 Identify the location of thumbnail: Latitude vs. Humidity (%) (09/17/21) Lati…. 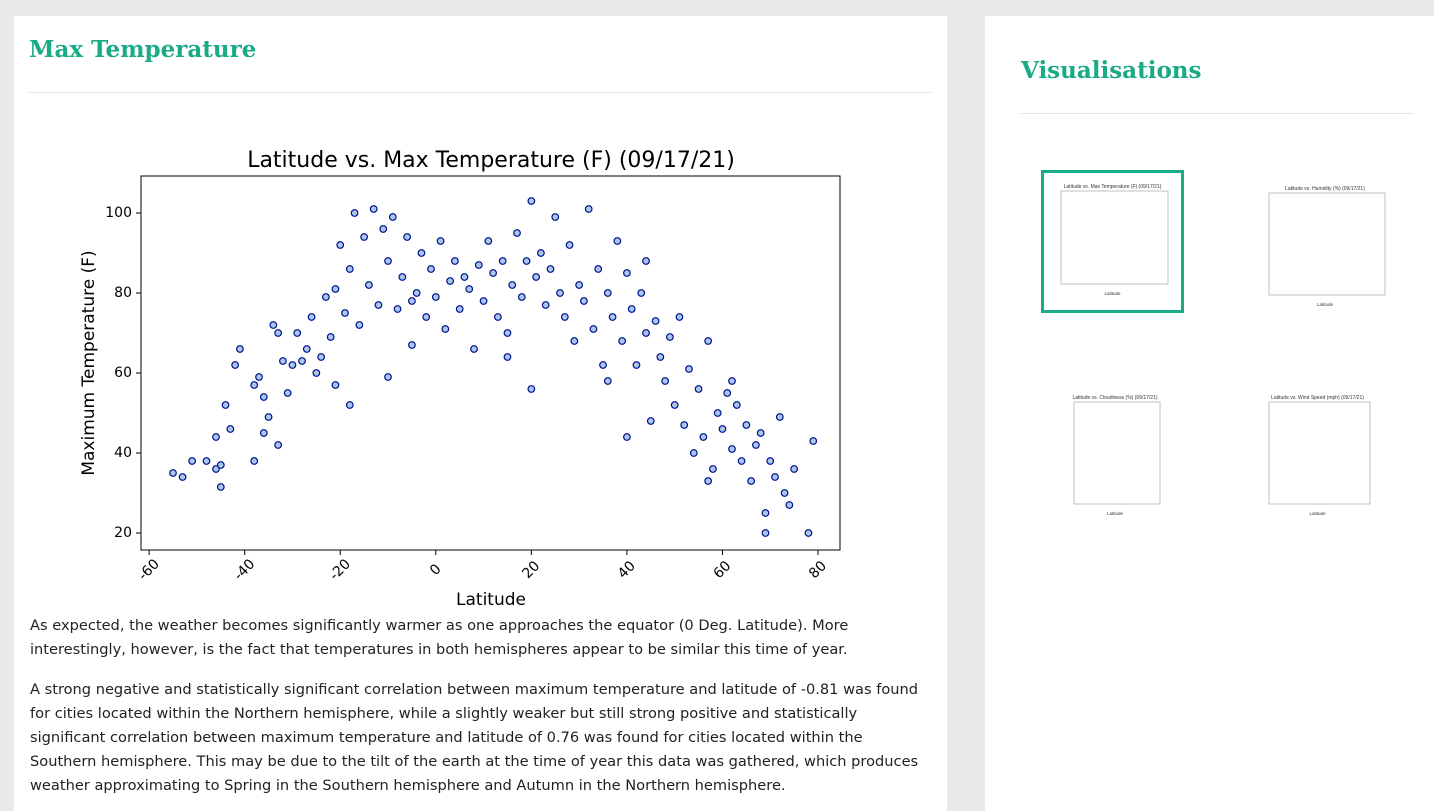
(1325, 248).